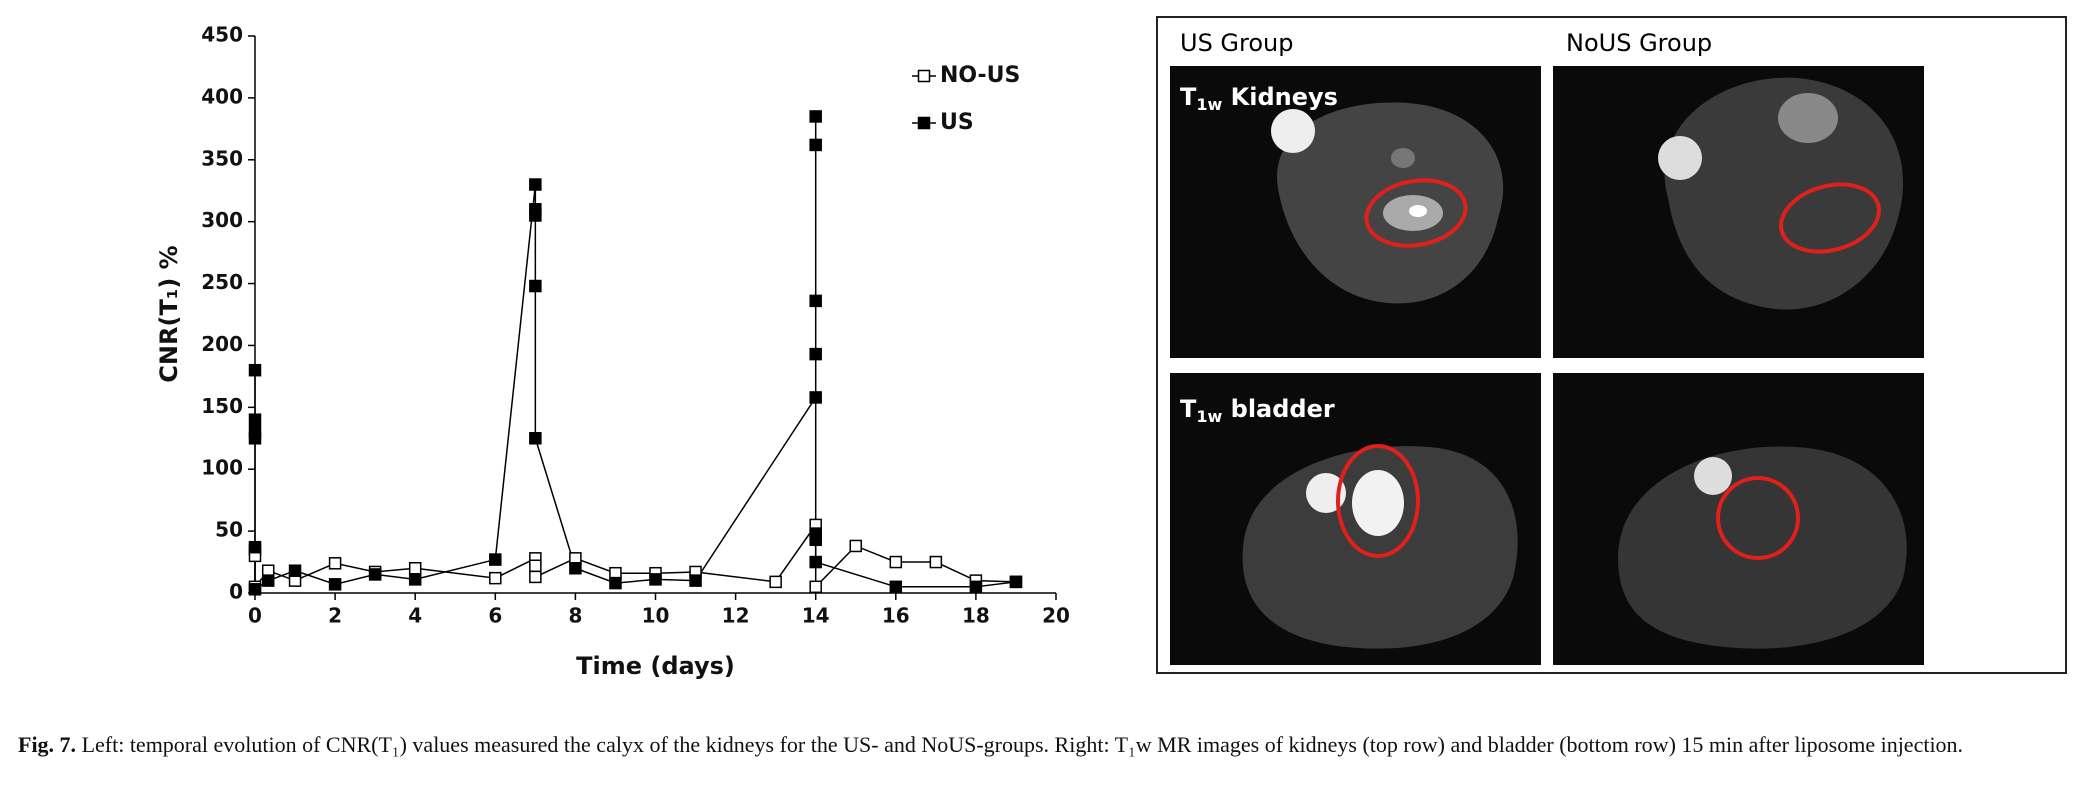 This screenshot has height=800, width=2080. Describe the element at coordinates (222, 158) in the screenshot. I see `y-tick-label: 350` at that location.